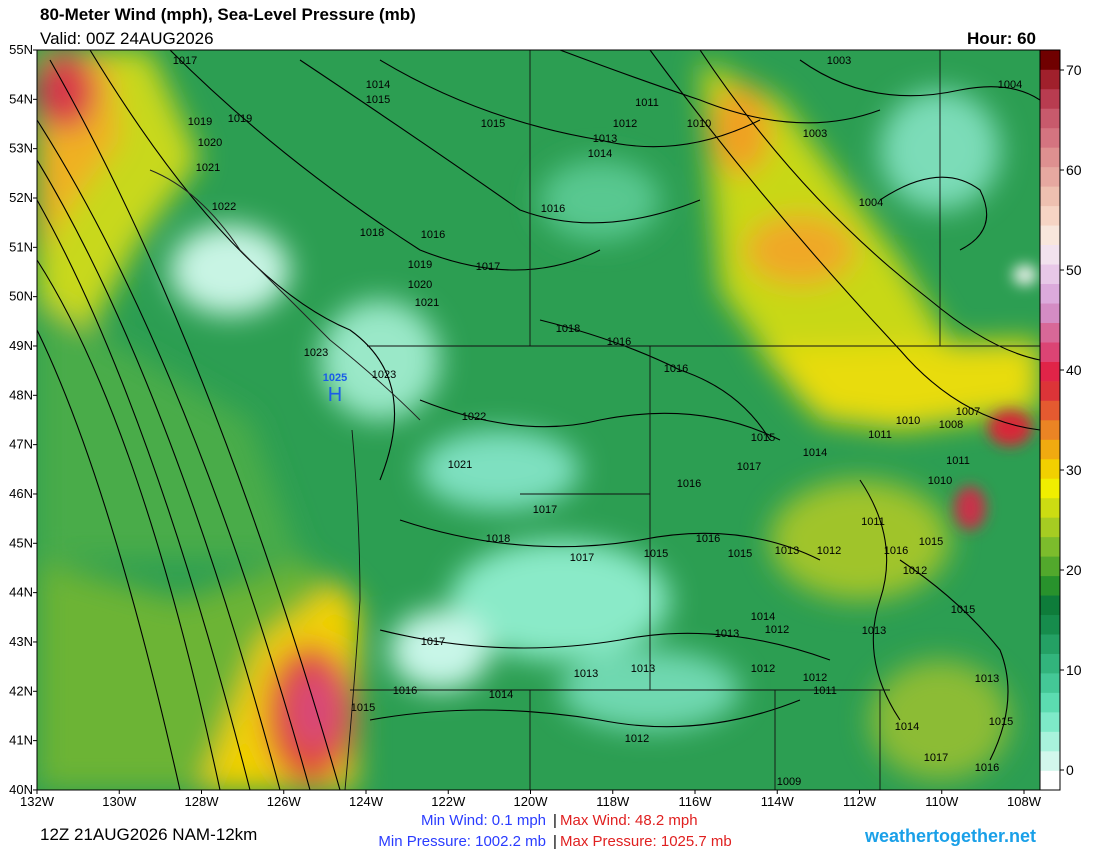 The image size is (1100, 850). What do you see at coordinates (284, 801) in the screenshot?
I see `lon-label: 126W` at bounding box center [284, 801].